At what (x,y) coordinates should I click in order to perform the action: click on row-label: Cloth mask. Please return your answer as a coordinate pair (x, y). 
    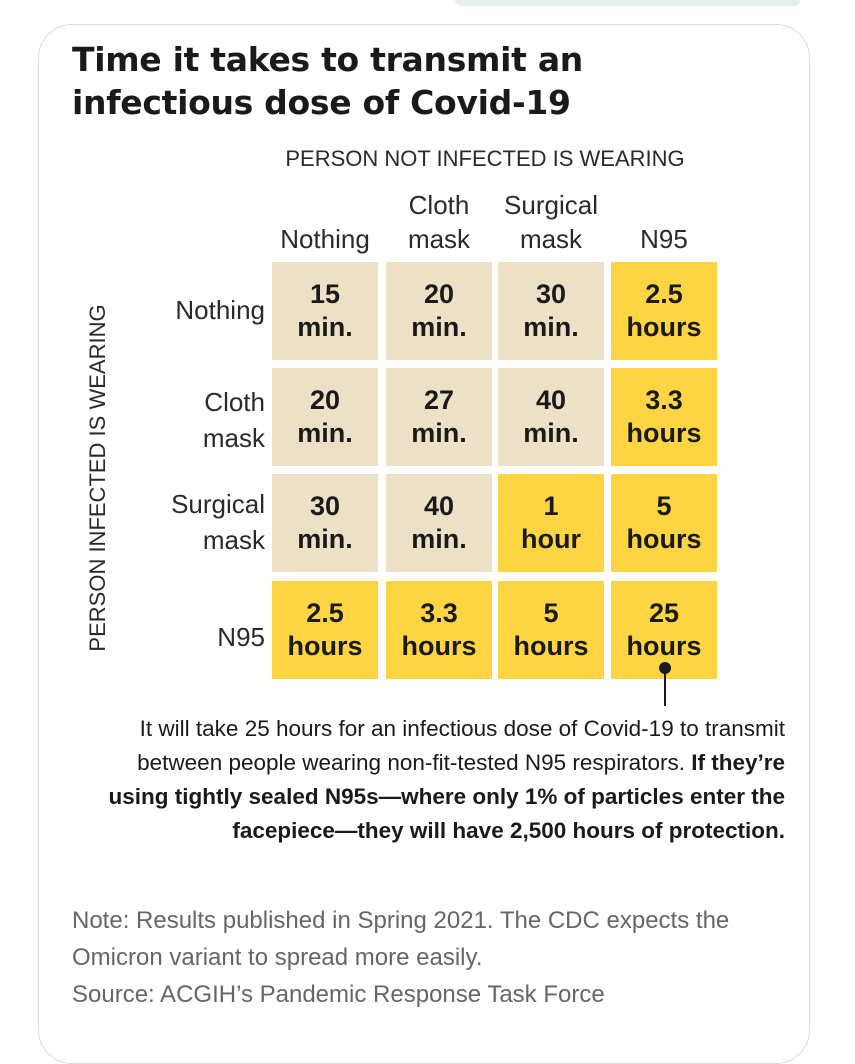
    Looking at the image, I should click on (233, 420).